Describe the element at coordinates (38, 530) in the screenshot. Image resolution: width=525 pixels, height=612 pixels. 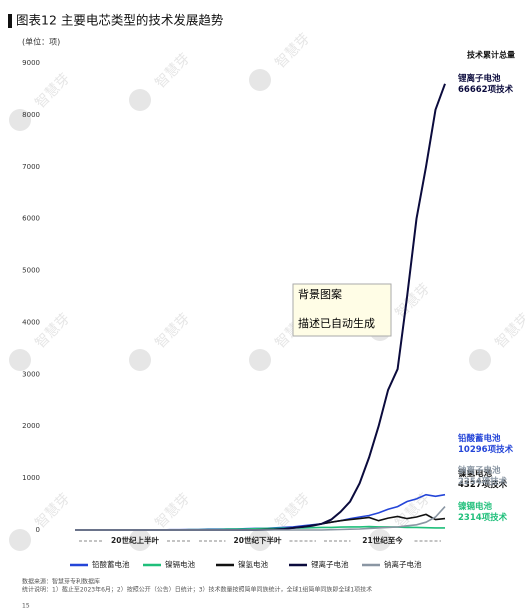
I see `y-tick-label: 0` at that location.